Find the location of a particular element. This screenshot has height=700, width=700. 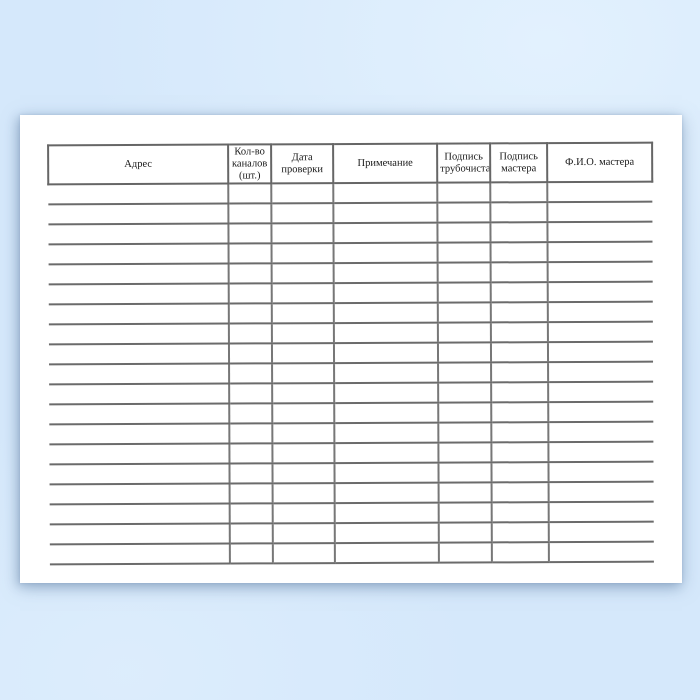

column-header-3: Дата проверки is located at coordinates (302, 164).